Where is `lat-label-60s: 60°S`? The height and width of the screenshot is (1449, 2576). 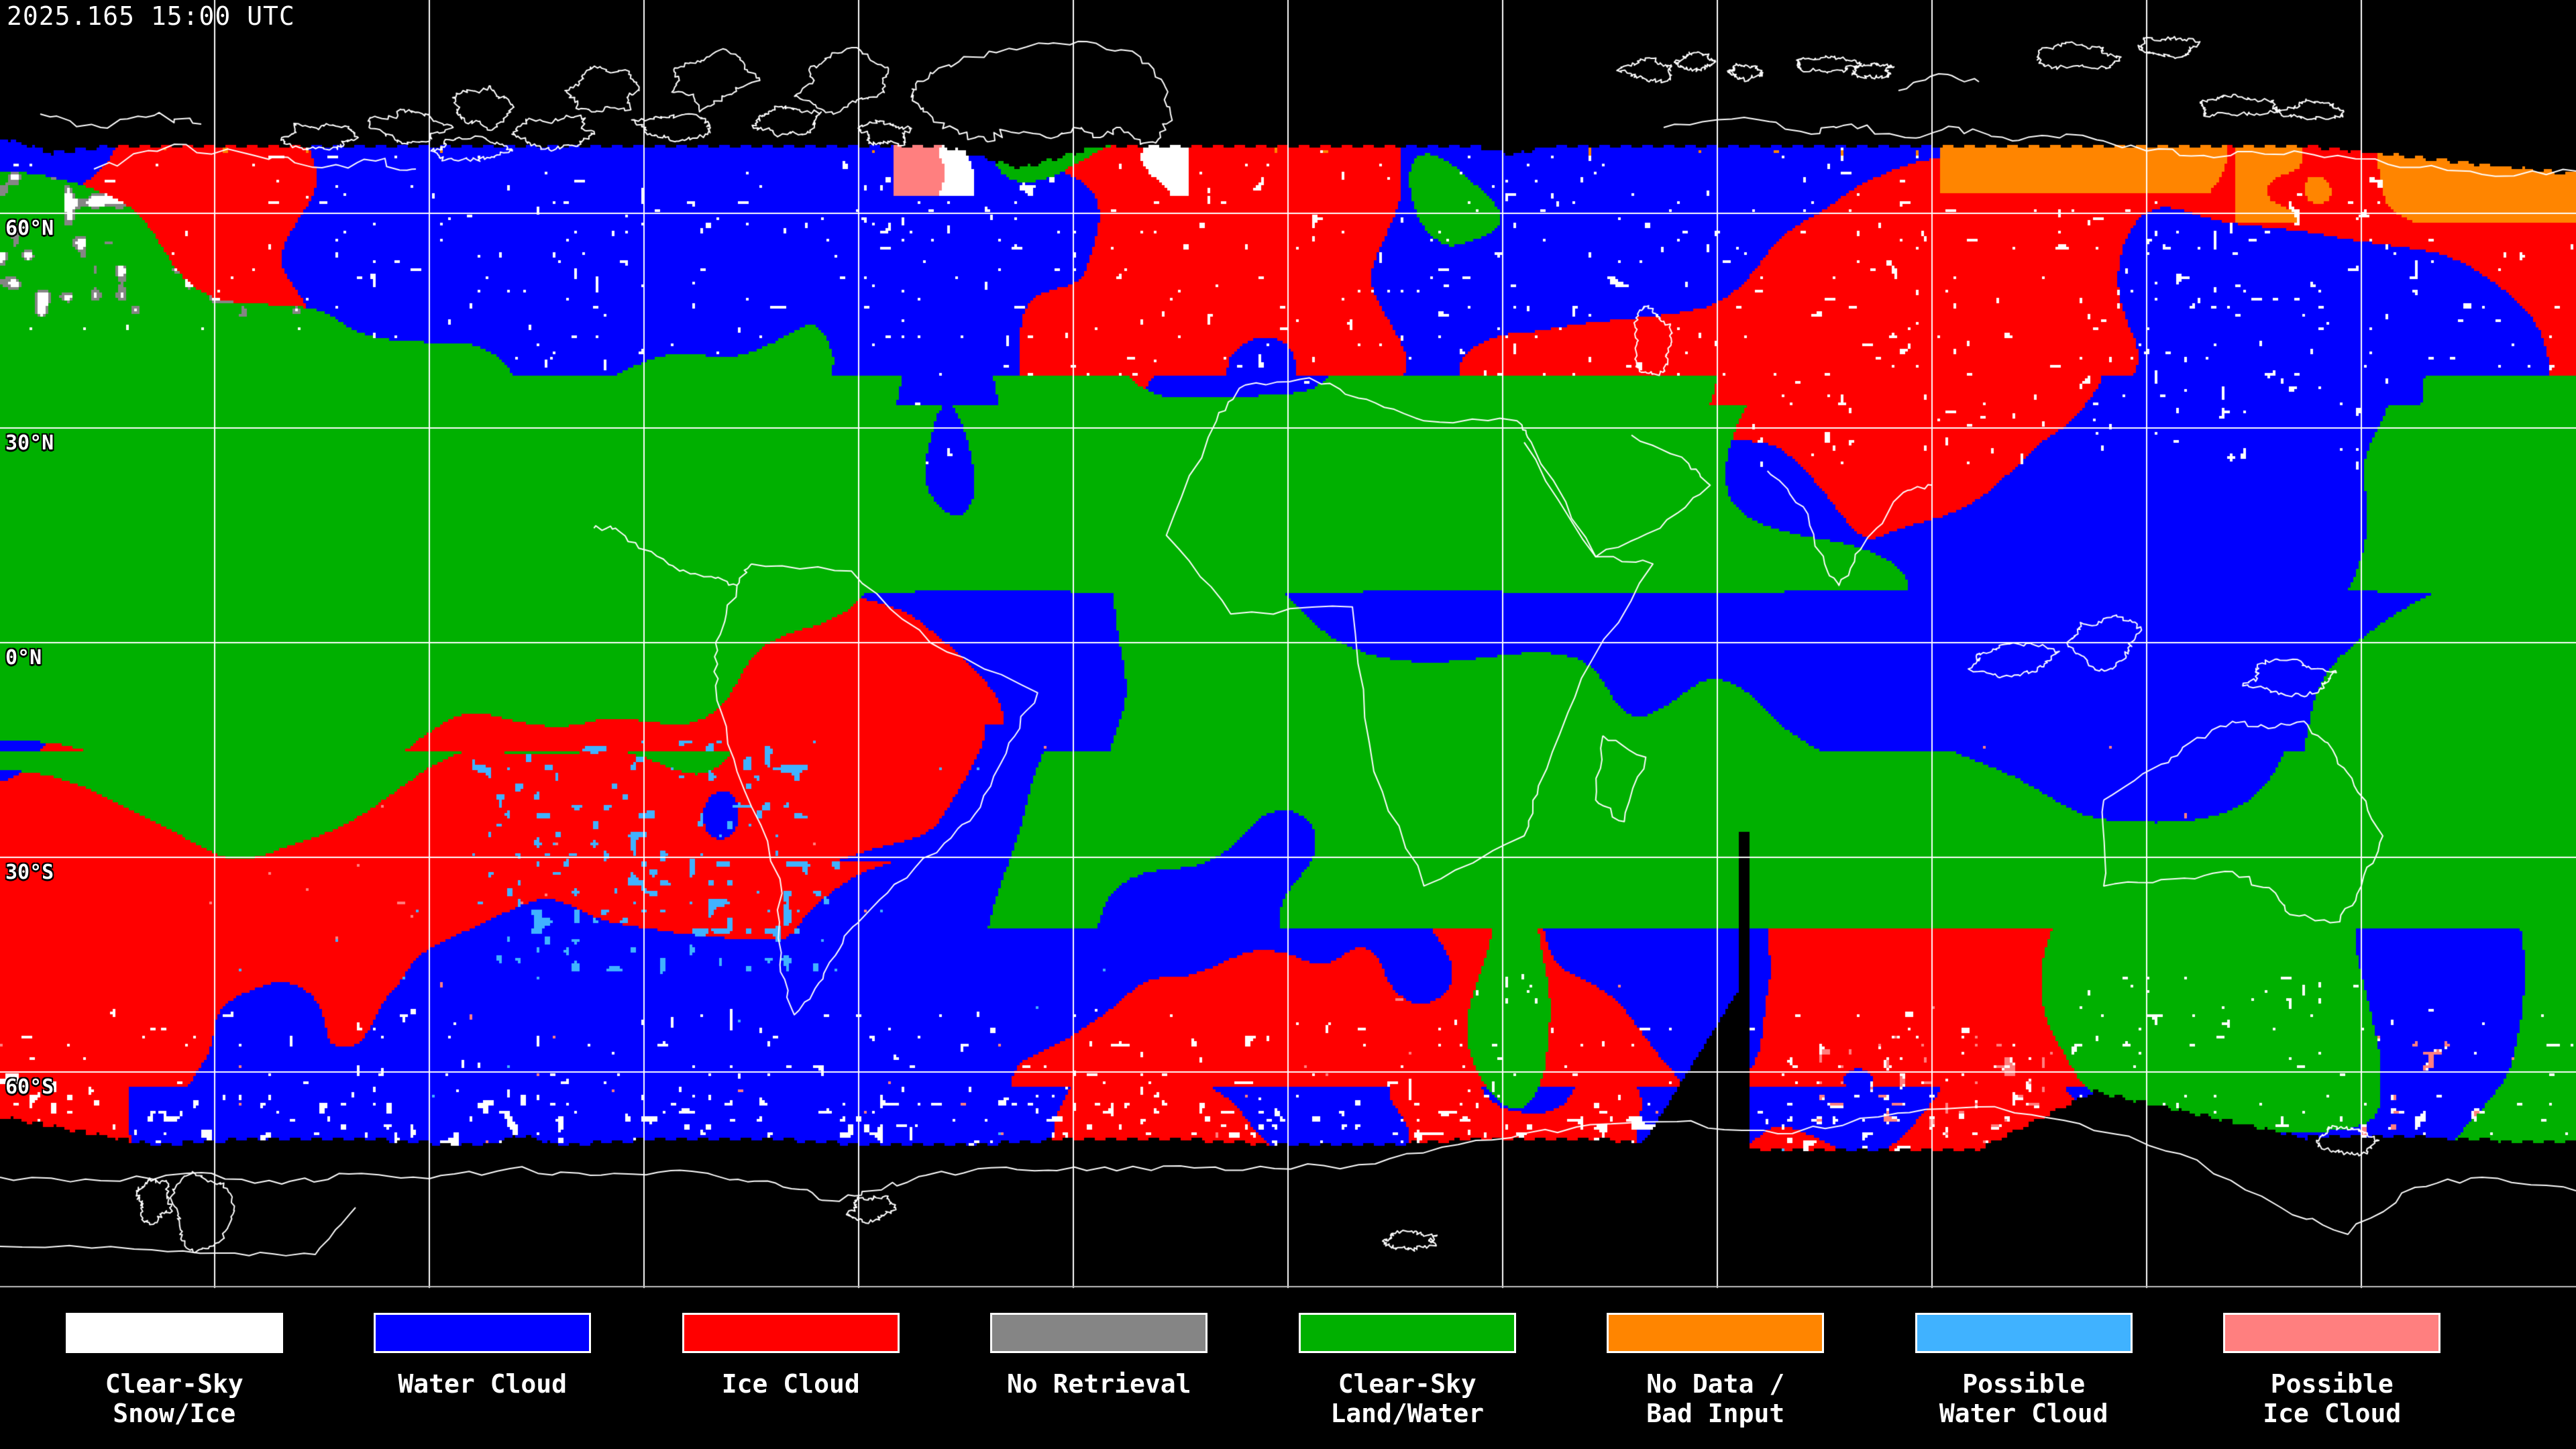
lat-label-60s: 60°S is located at coordinates (29, 1087).